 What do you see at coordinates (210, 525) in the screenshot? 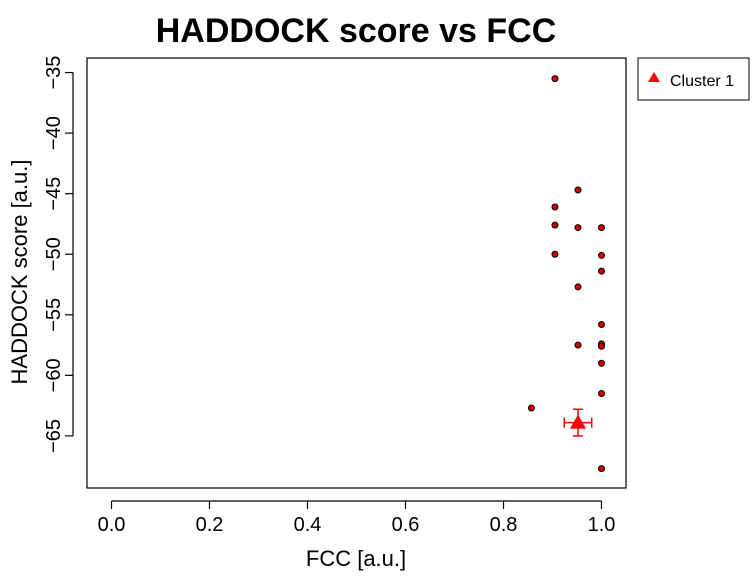
I see `x-tick-label: 0.2` at bounding box center [210, 525].